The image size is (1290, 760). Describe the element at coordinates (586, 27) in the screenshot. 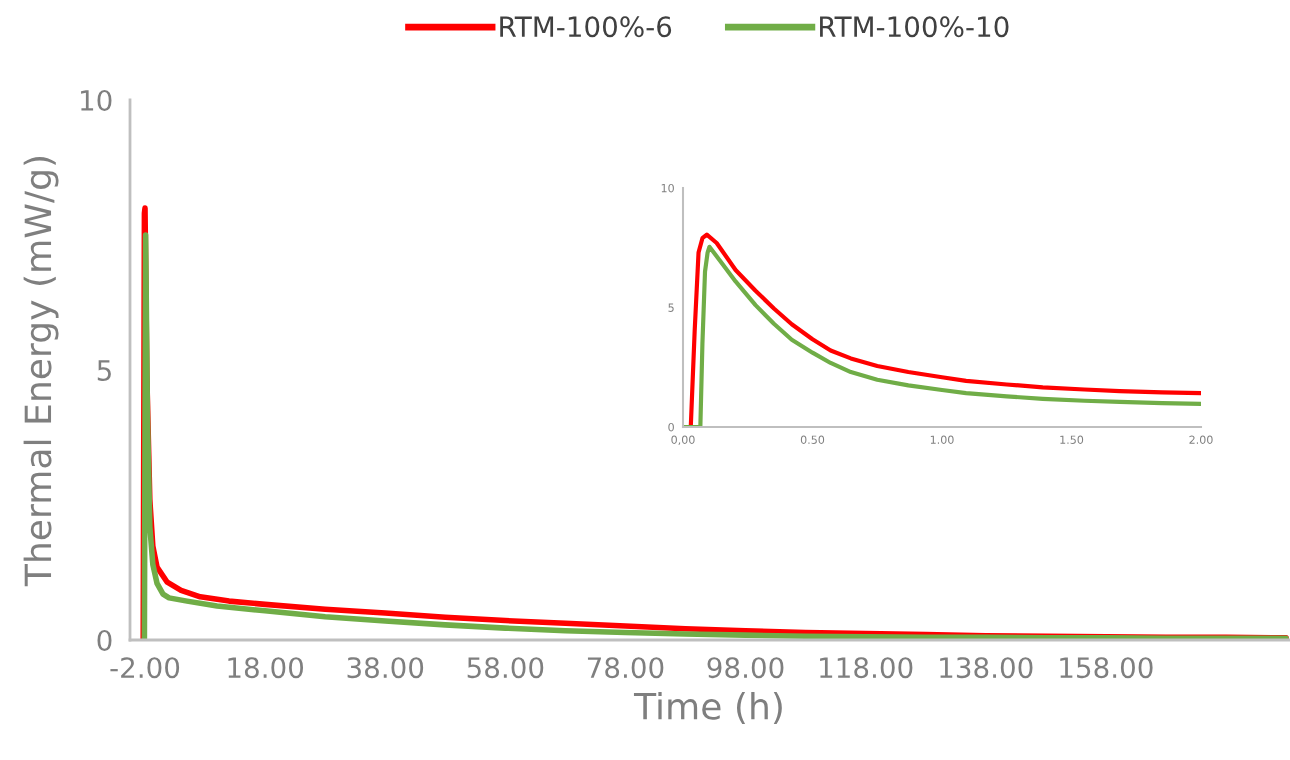

I see `legend-label: RTM-100%-6` at that location.